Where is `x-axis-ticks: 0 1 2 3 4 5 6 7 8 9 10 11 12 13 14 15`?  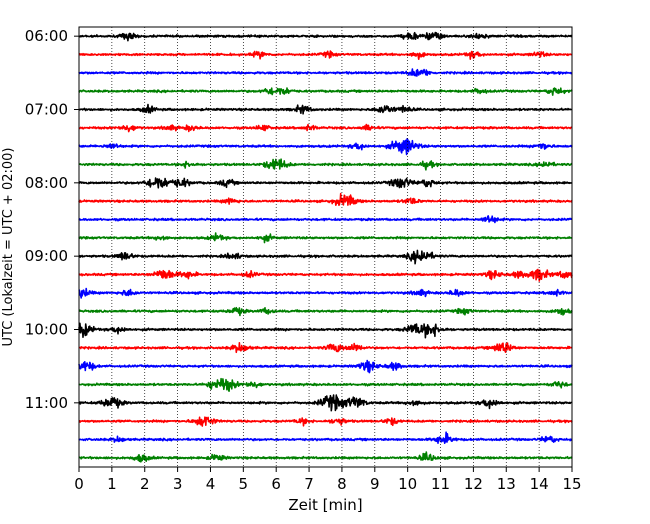 x-axis-ticks: 0 1 2 3 4 5 6 7 8 9 10 11 12 13 14 15 is located at coordinates (328, 480).